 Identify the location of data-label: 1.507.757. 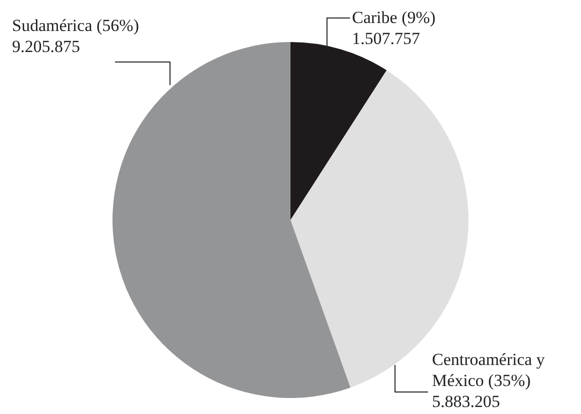
(386, 38).